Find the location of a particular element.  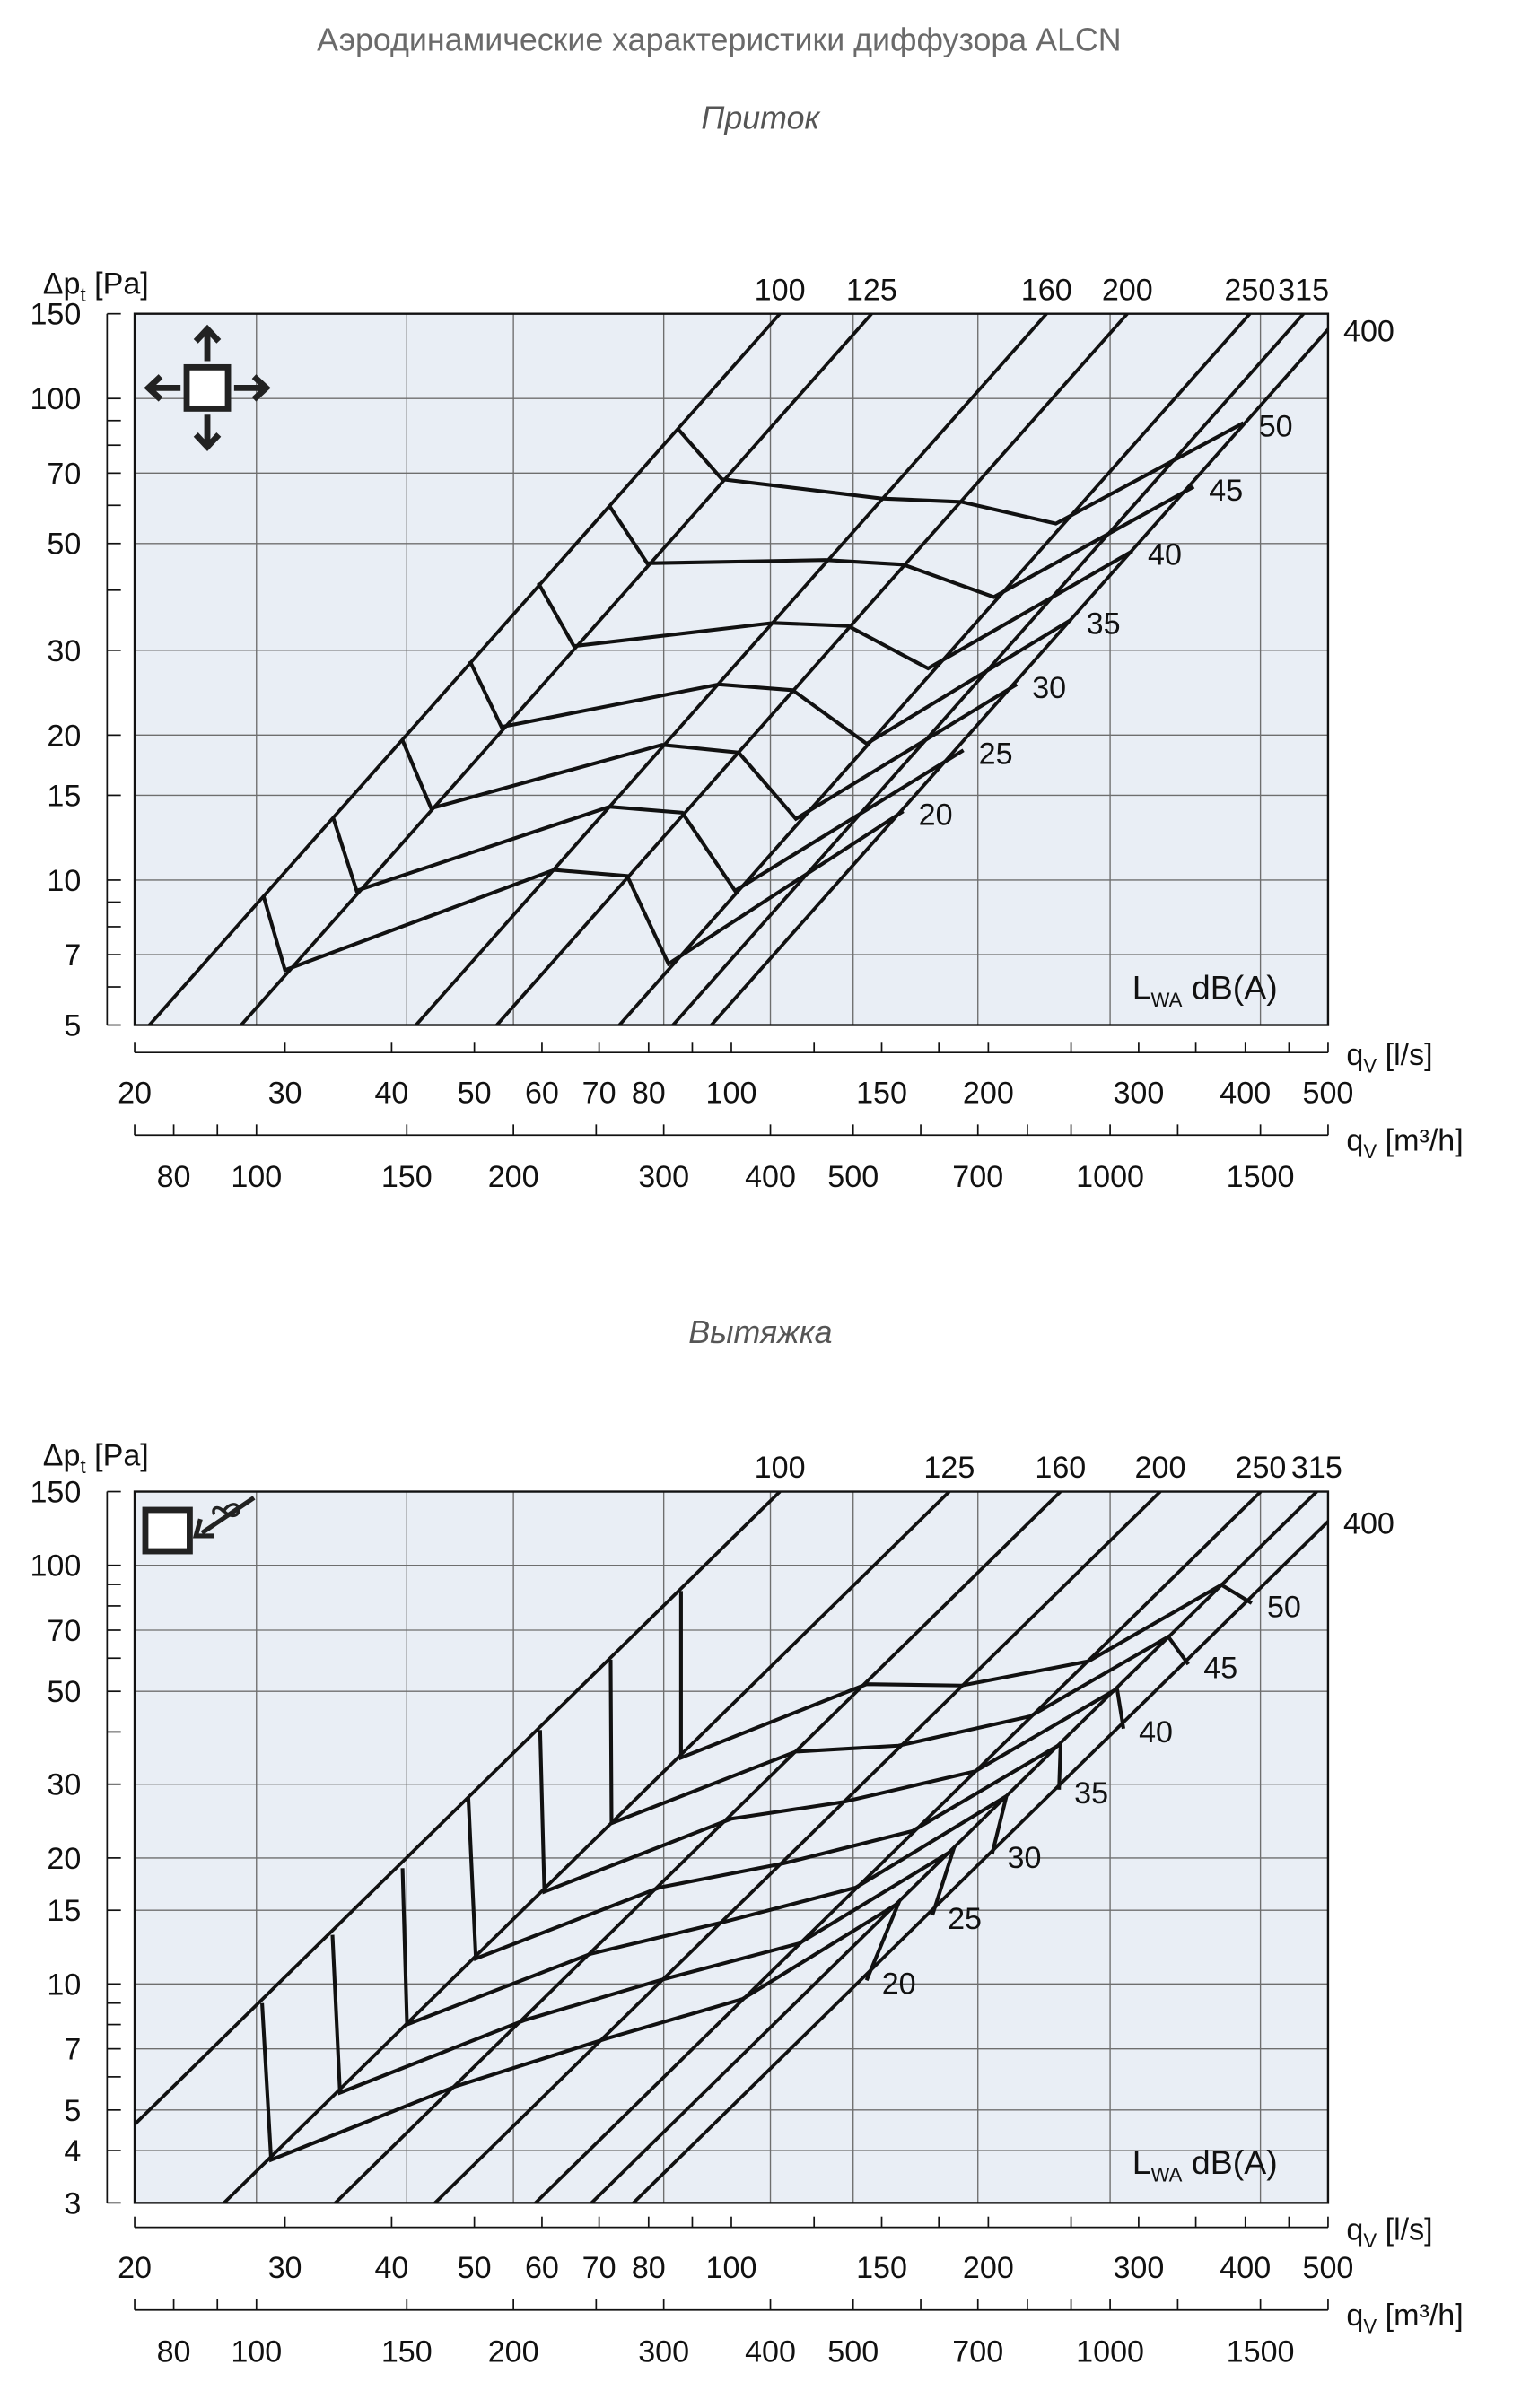

y-axis-title-main: Δp is located at coordinates (62, 1456).